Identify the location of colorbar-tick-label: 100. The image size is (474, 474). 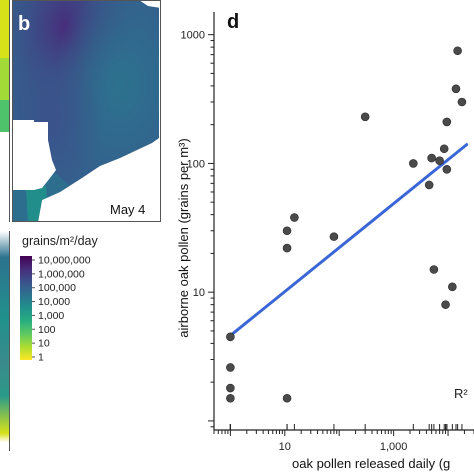
(47, 330).